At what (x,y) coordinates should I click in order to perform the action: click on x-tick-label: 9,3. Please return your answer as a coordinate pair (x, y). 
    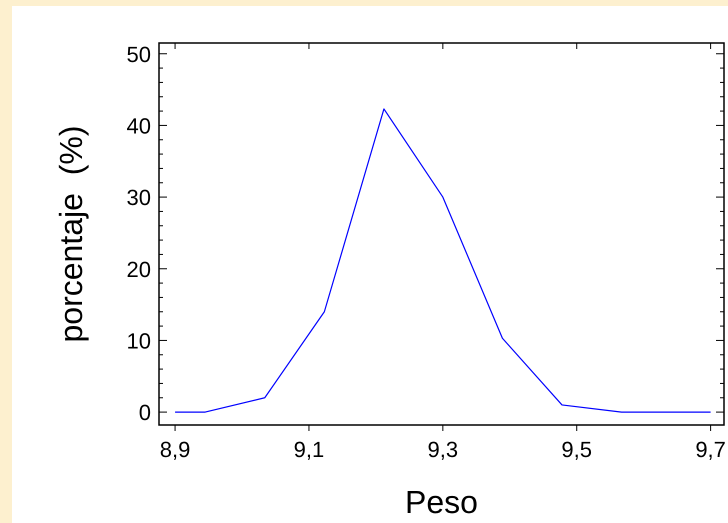
    Looking at the image, I should click on (443, 449).